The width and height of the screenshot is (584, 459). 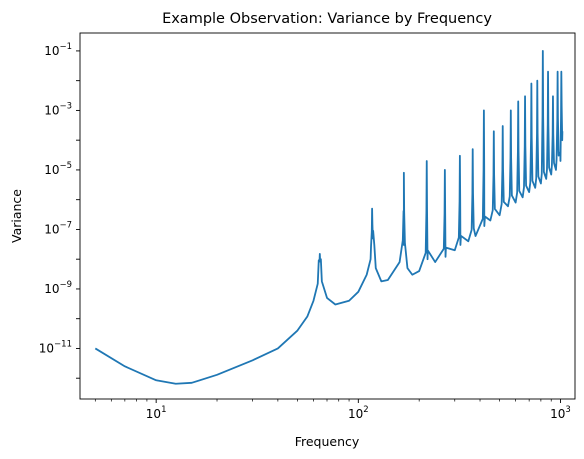 What do you see at coordinates (16, 216) in the screenshot?
I see `y-axis-label: Variance` at bounding box center [16, 216].